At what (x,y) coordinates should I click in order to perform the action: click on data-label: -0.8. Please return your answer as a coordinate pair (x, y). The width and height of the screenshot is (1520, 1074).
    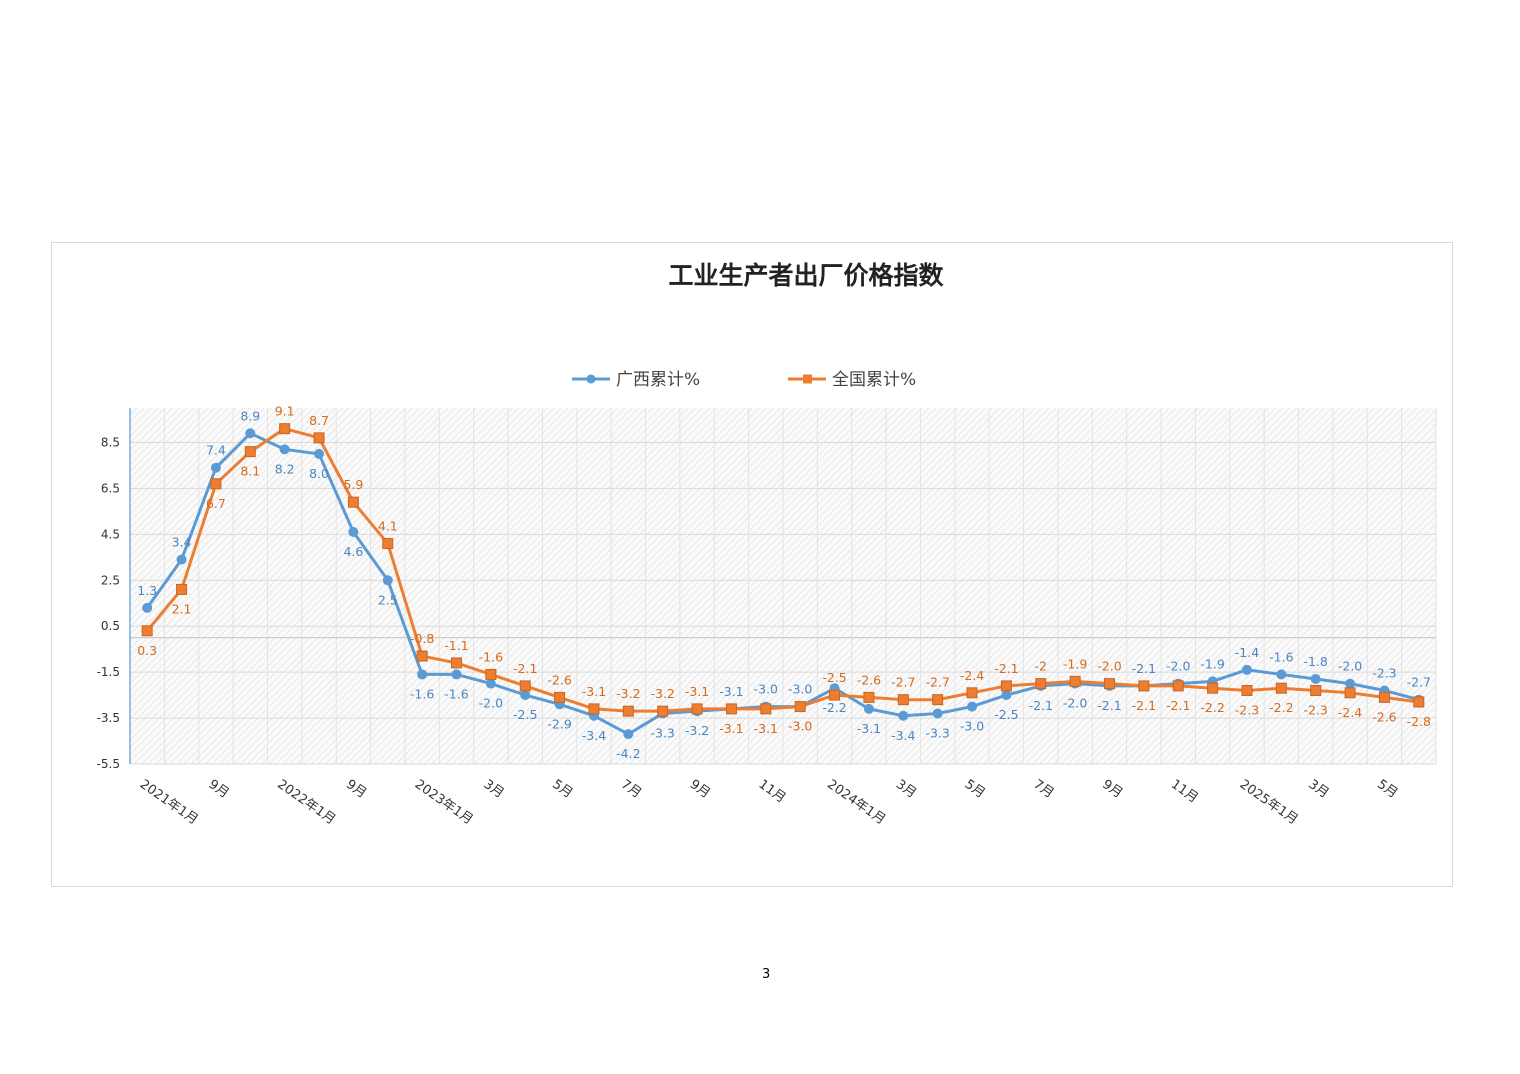
    Looking at the image, I should click on (422, 638).